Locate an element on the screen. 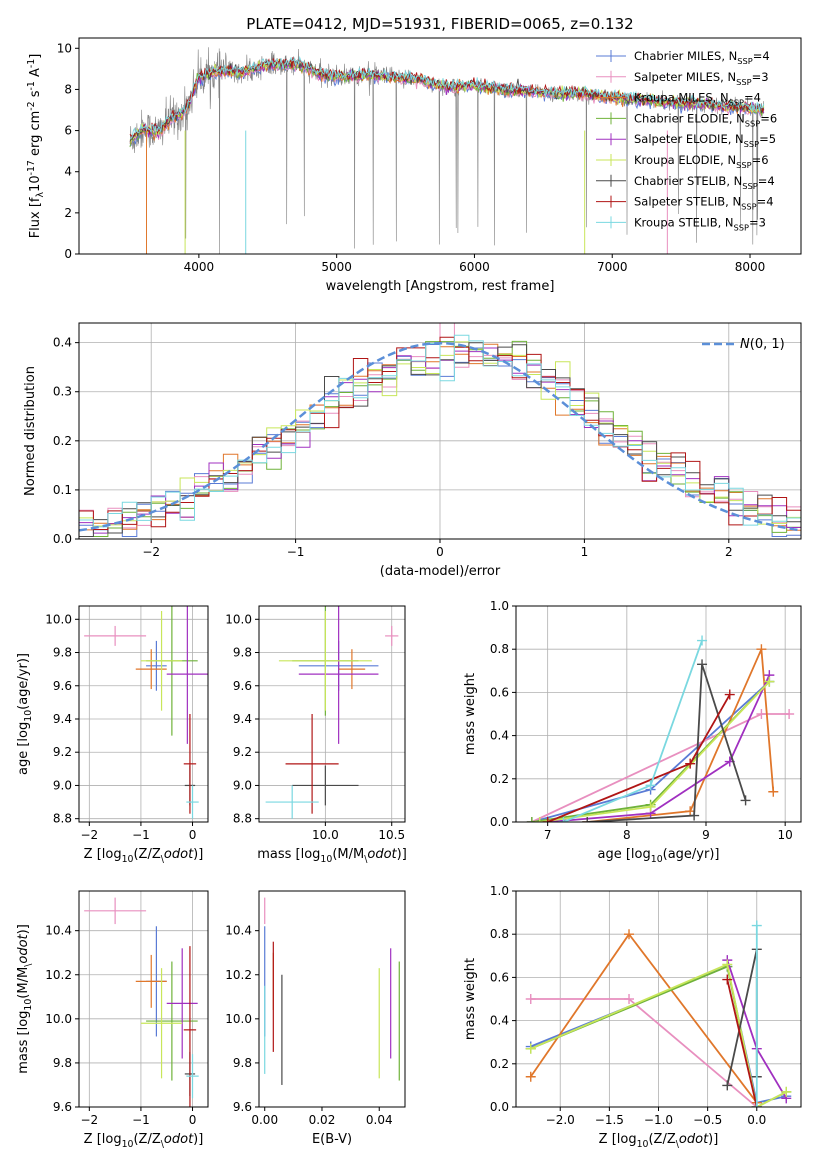  y-tick-label: 0.0 is located at coordinates (499, 822).